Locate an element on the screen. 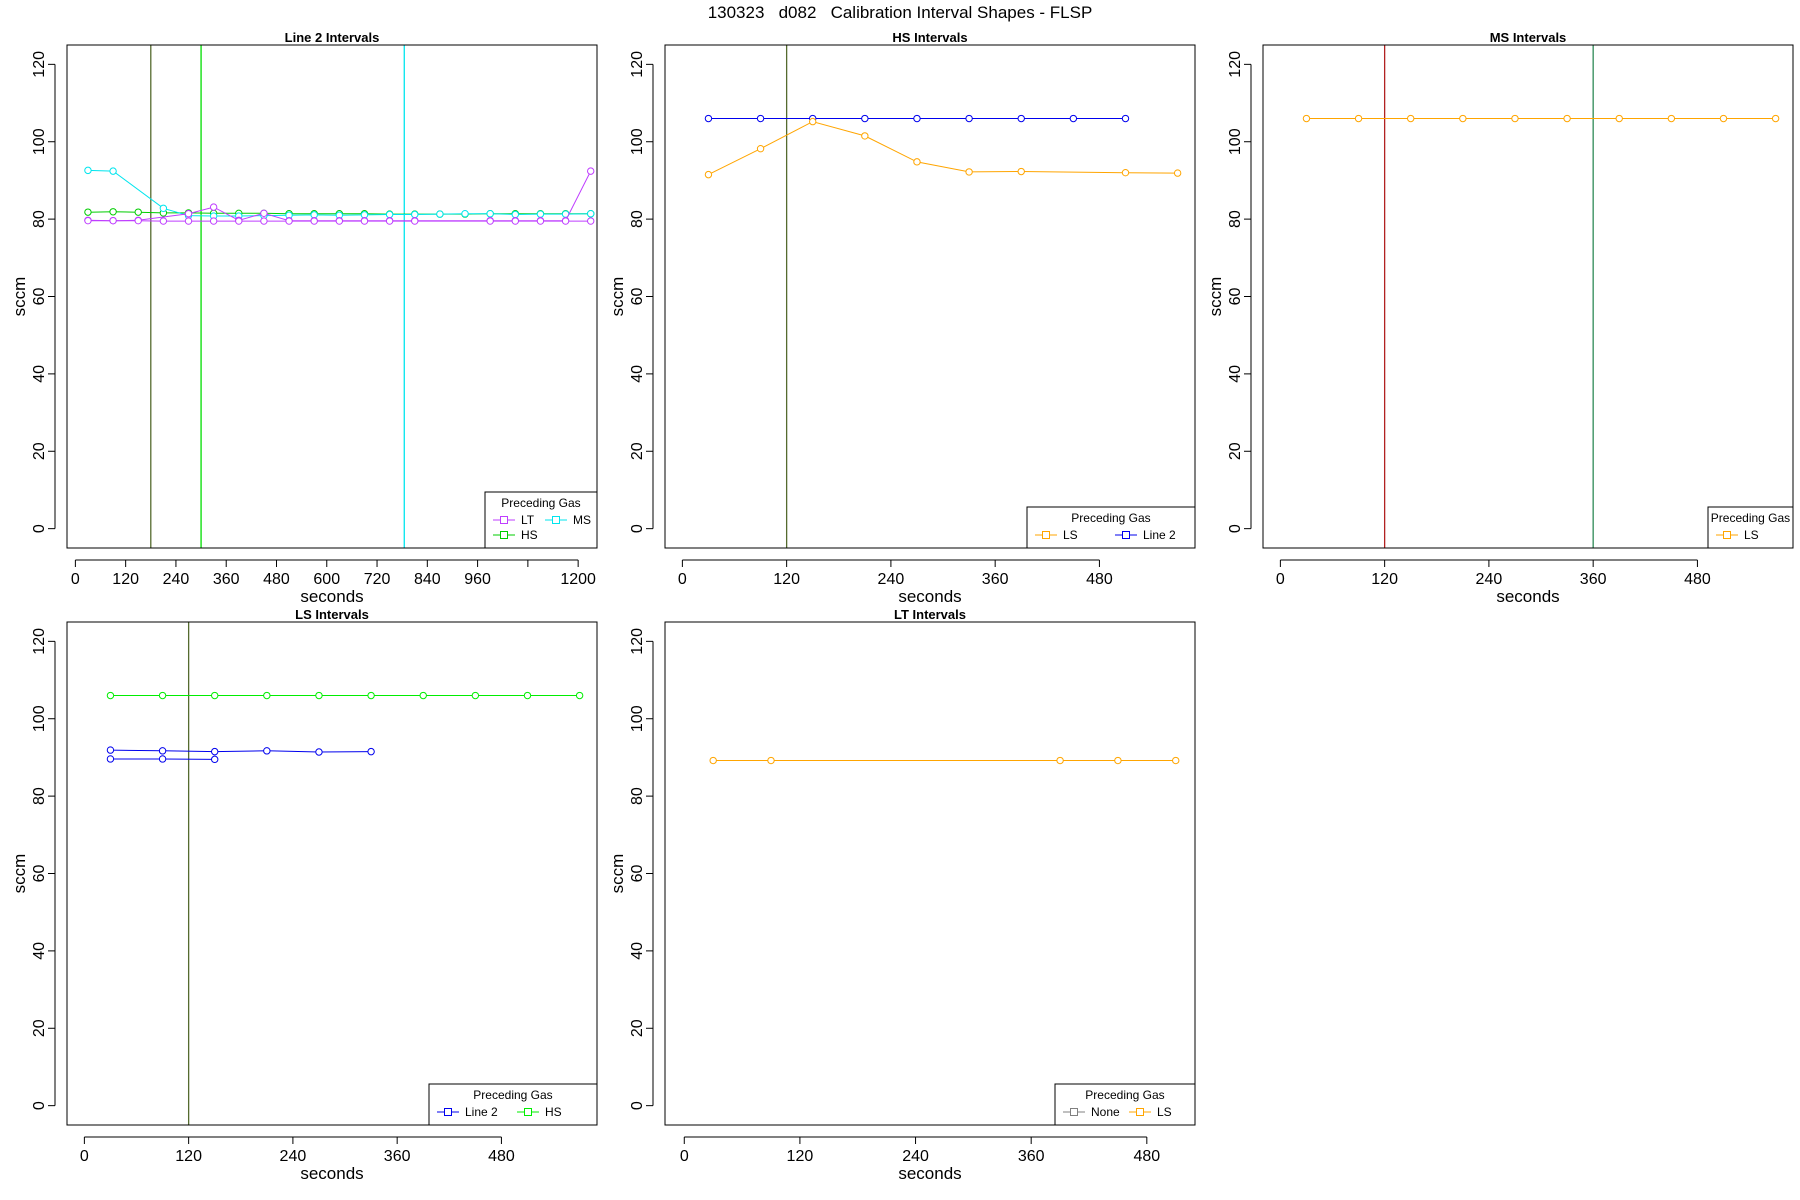  legend-entry: MS is located at coordinates (568, 520).